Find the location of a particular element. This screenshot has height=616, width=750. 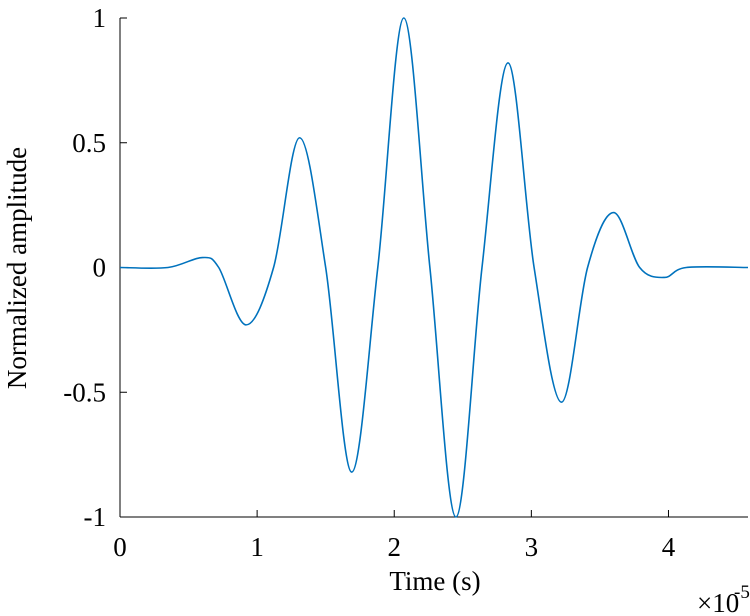

x-scale-exponent: -5 is located at coordinates (742, 592).